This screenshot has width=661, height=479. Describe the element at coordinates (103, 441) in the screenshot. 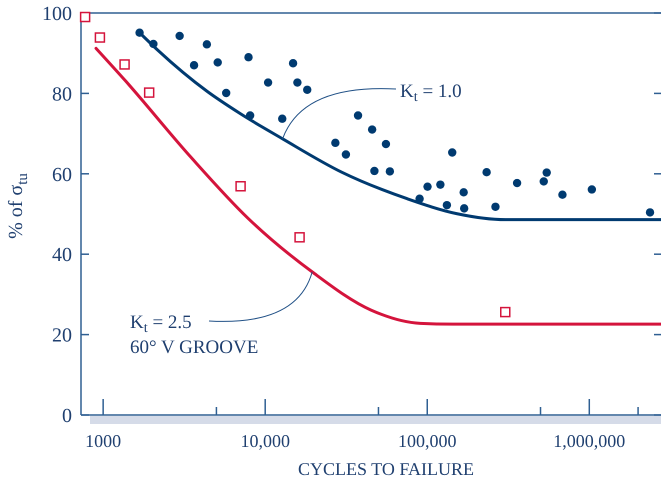

I see `x-tick-label: 1000` at that location.